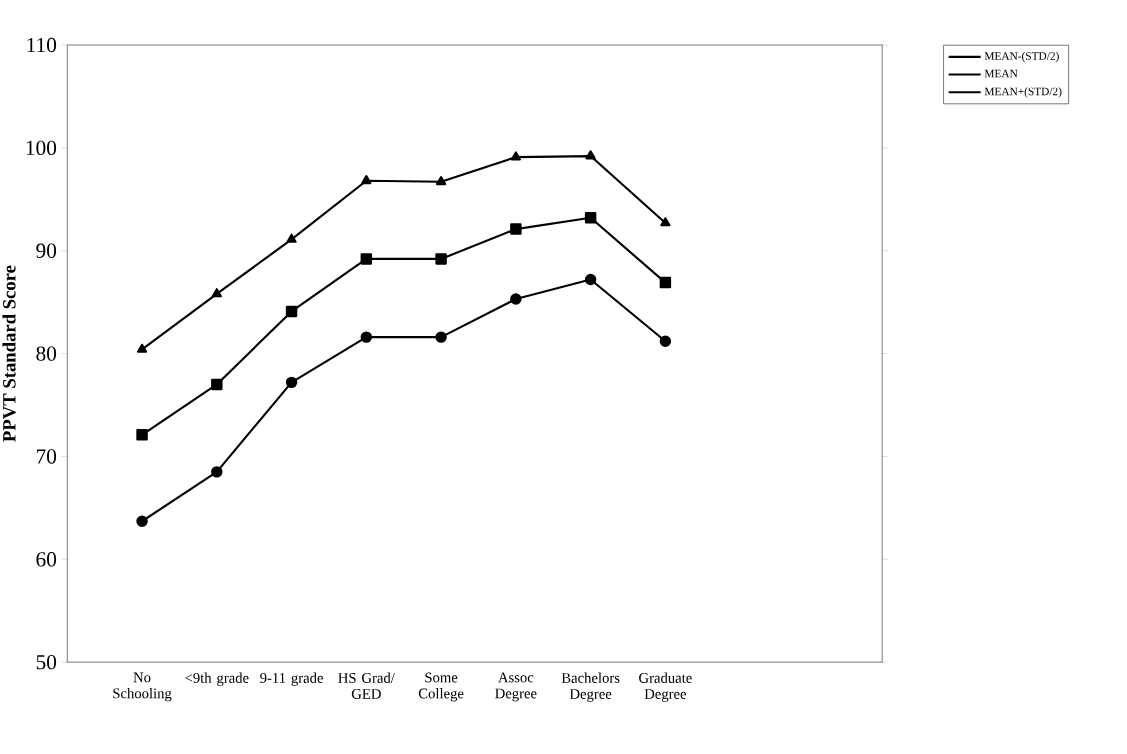 The height and width of the screenshot is (754, 1127). Describe the element at coordinates (217, 679) in the screenshot. I see `x-tick-label: <9th grade` at that location.